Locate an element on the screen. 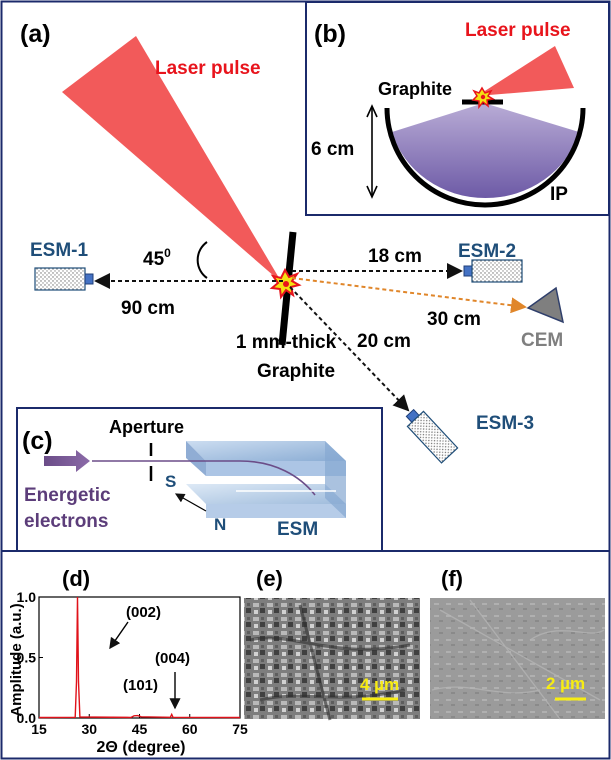  x-axis-label: 2Θ (degree) is located at coordinates (141, 747).